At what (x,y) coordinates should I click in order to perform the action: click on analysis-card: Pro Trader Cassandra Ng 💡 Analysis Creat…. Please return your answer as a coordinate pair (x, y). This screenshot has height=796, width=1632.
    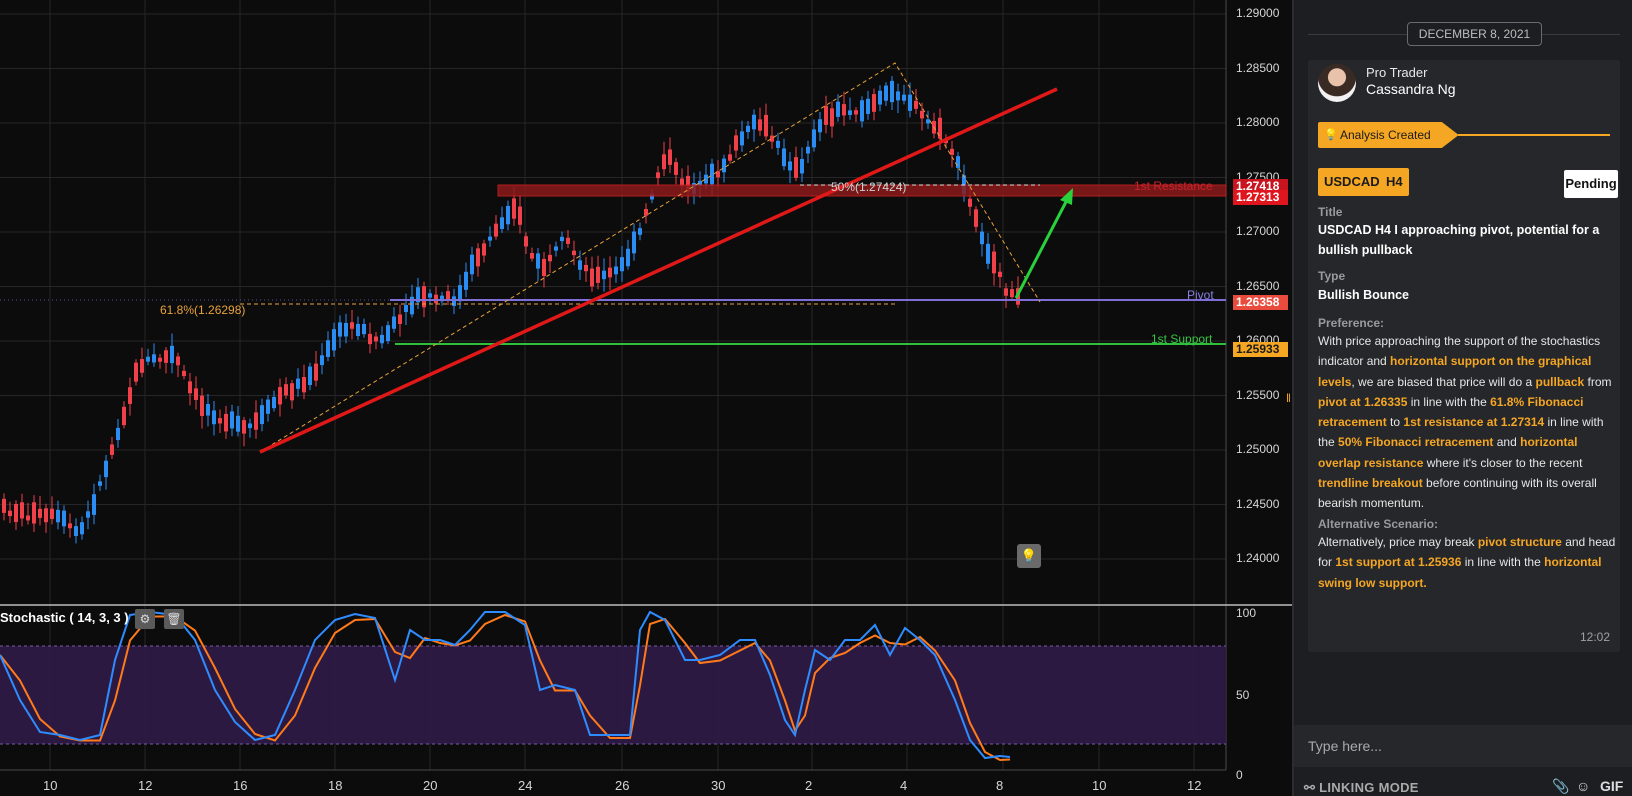
    Looking at the image, I should click on (1464, 356).